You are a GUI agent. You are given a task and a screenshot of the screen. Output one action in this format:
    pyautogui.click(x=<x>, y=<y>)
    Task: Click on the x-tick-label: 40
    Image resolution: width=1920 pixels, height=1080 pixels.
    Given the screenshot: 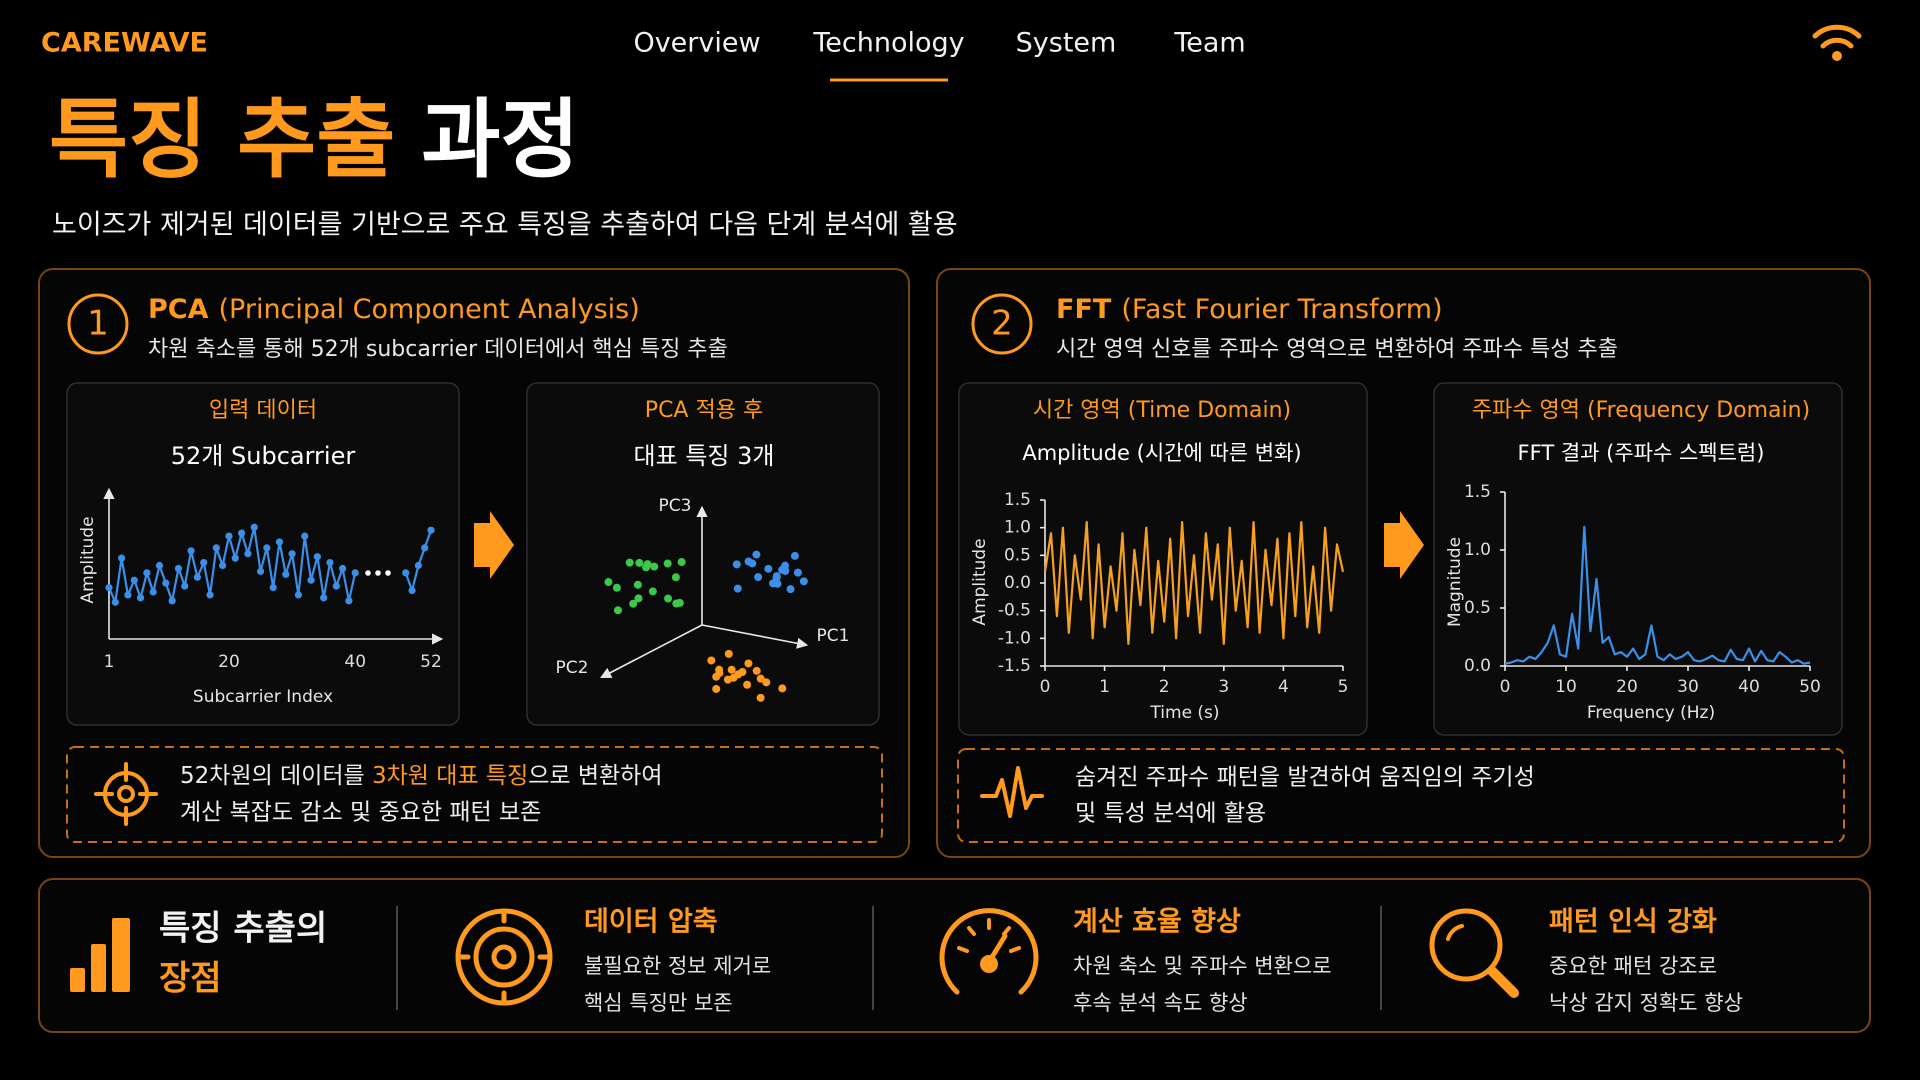 What is the action you would take?
    pyautogui.click(x=1749, y=687)
    